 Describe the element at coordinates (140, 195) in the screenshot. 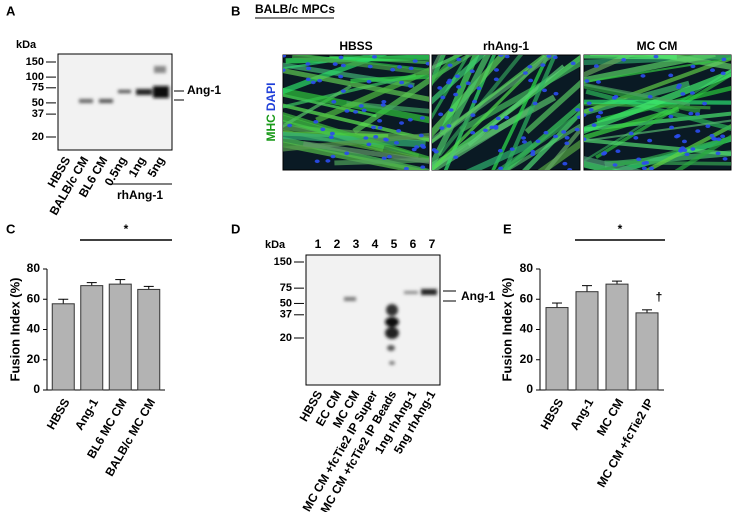

I see `group-label: rhAng-1` at that location.